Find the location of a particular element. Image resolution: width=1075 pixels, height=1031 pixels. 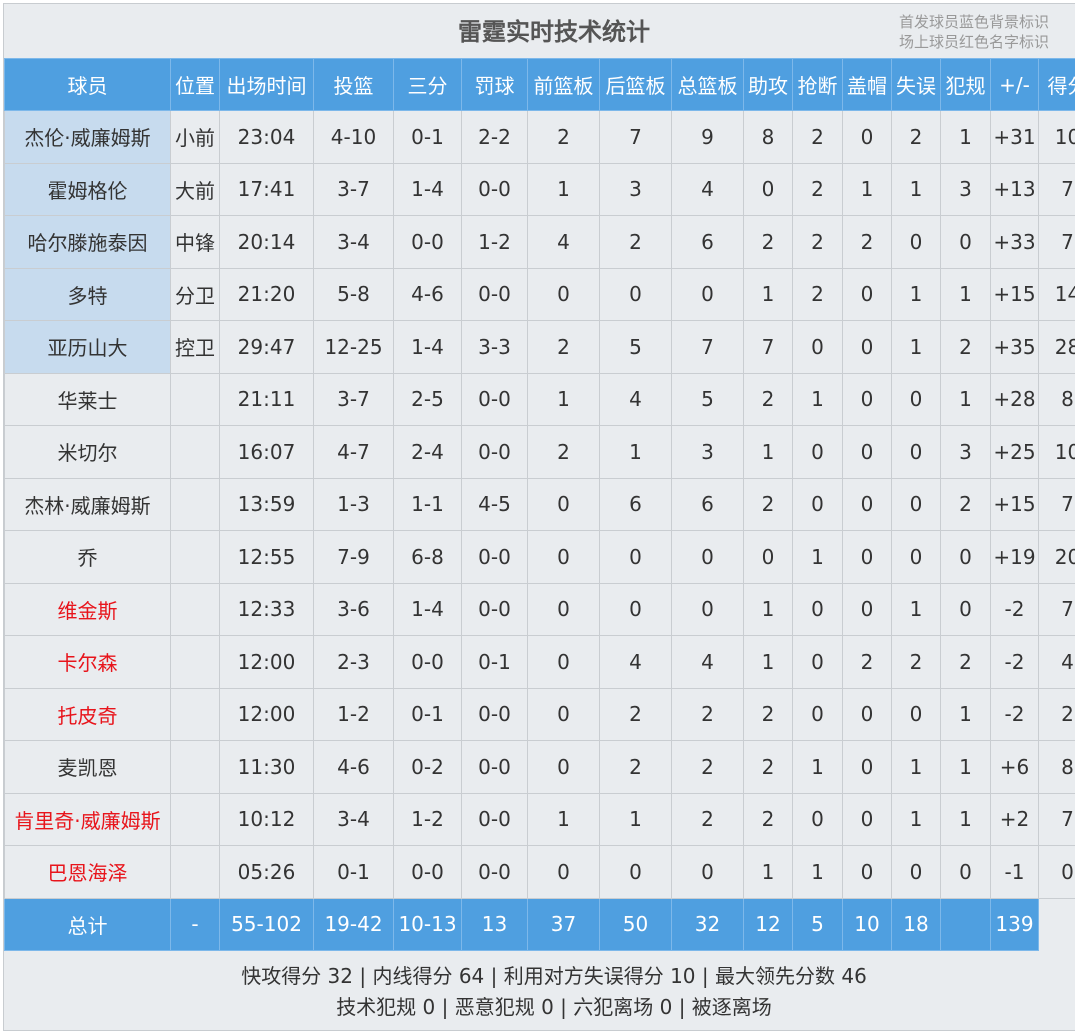

column-header: 球员 is located at coordinates (88, 85).